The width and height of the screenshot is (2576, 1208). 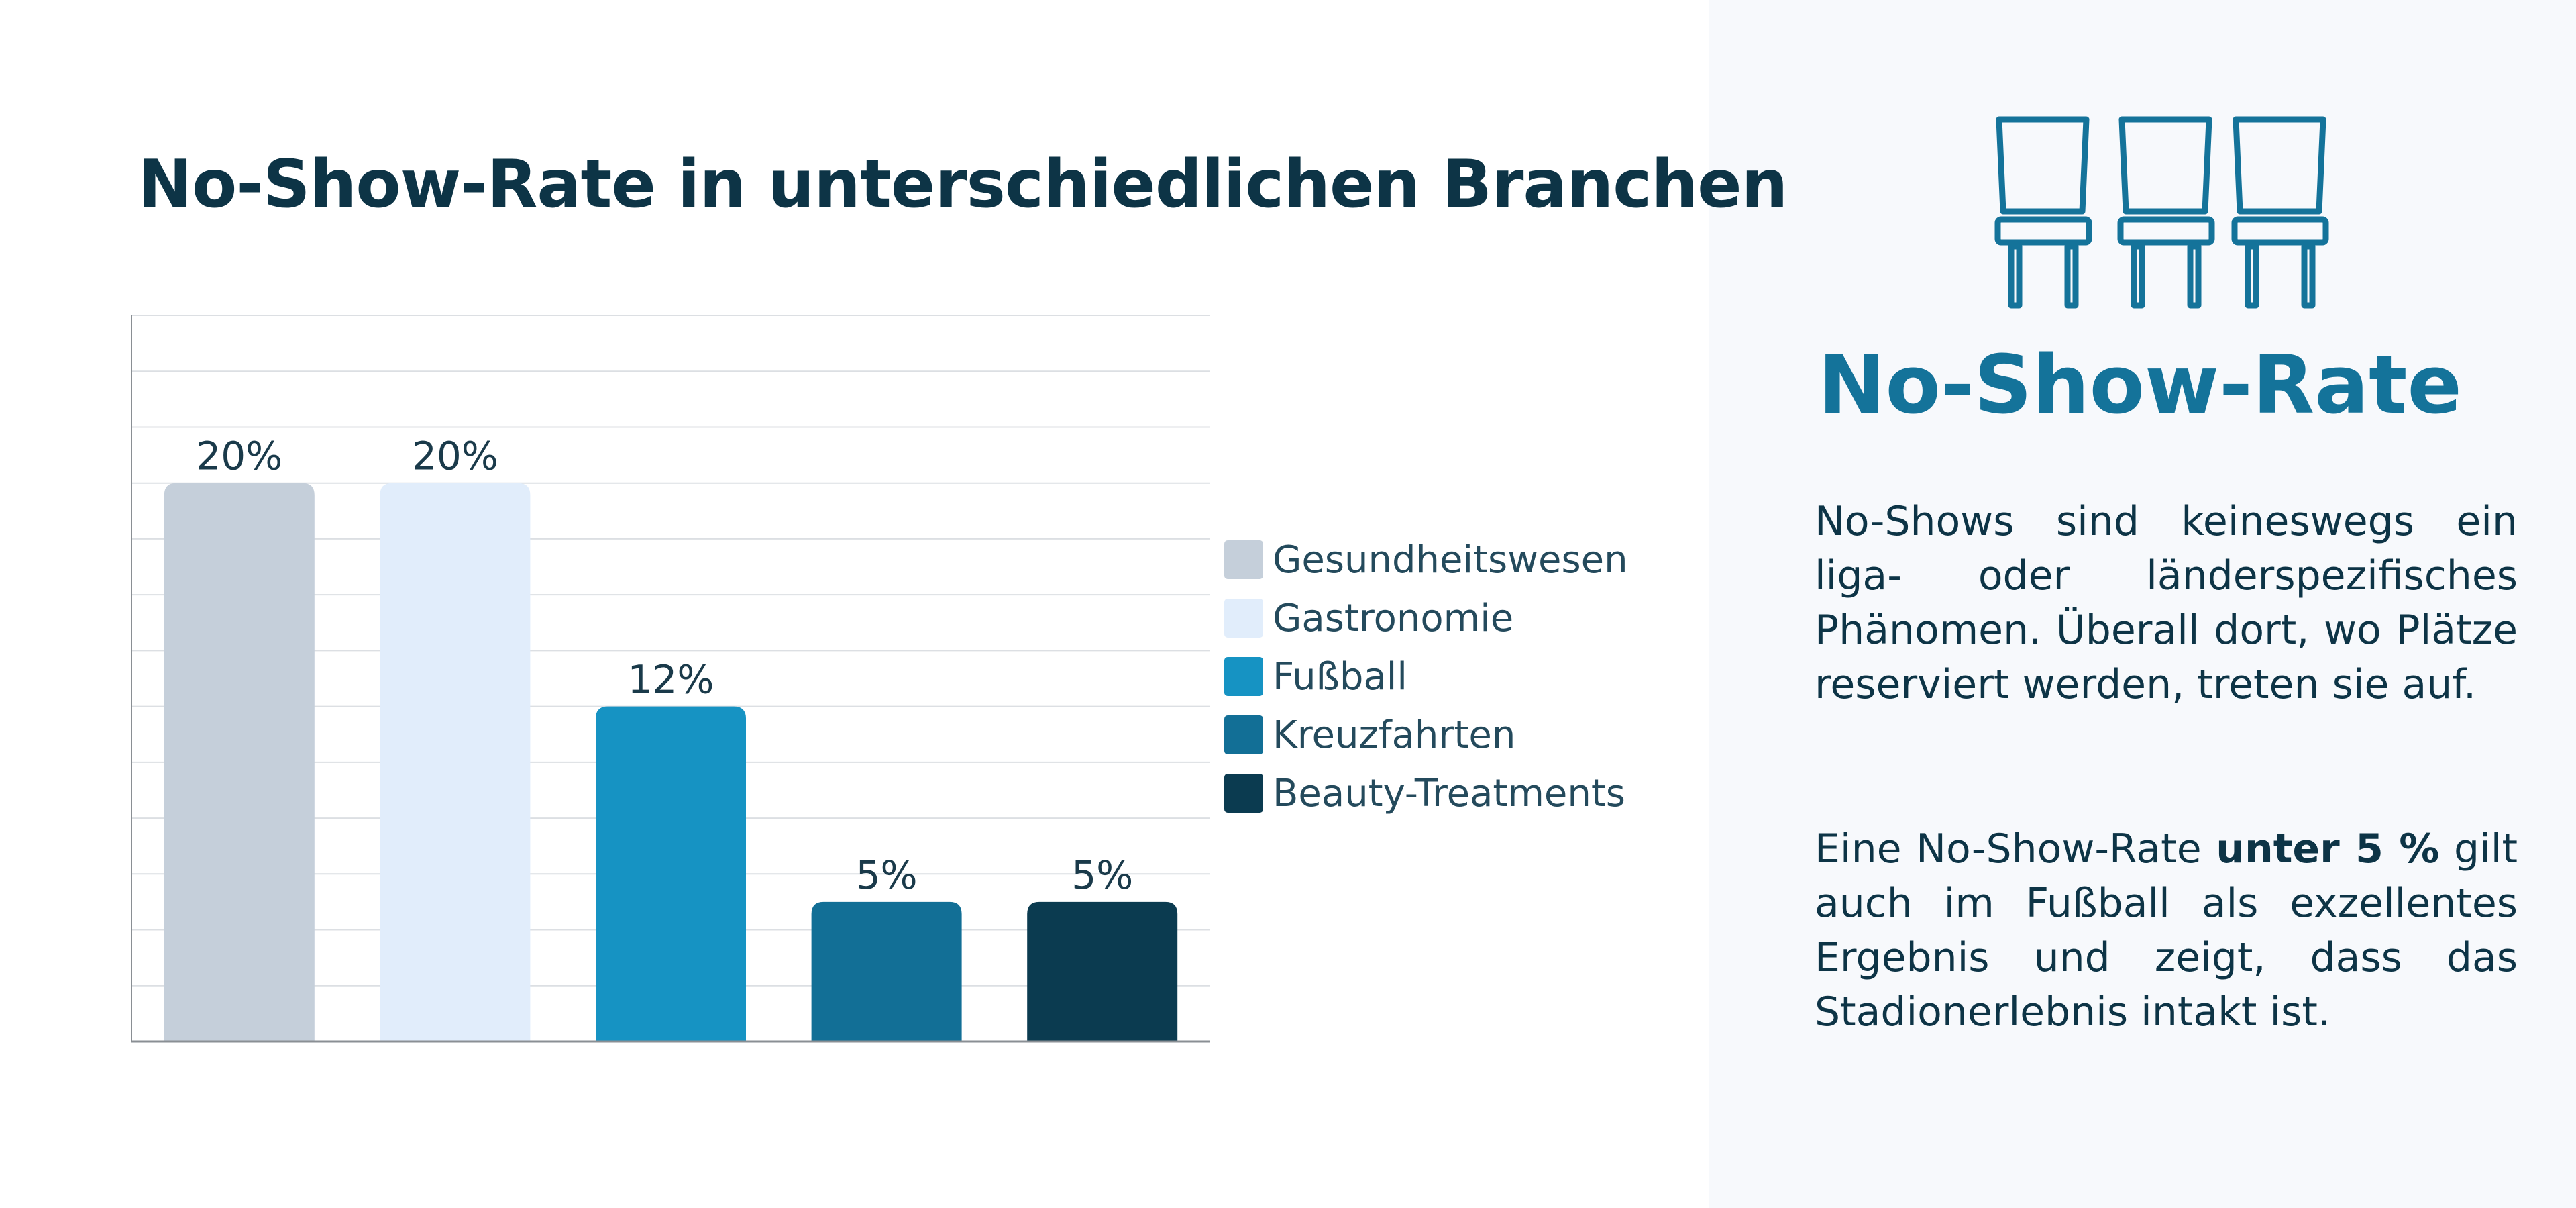 I want to click on legend-label: Beauty-Treatments, so click(x=1449, y=794).